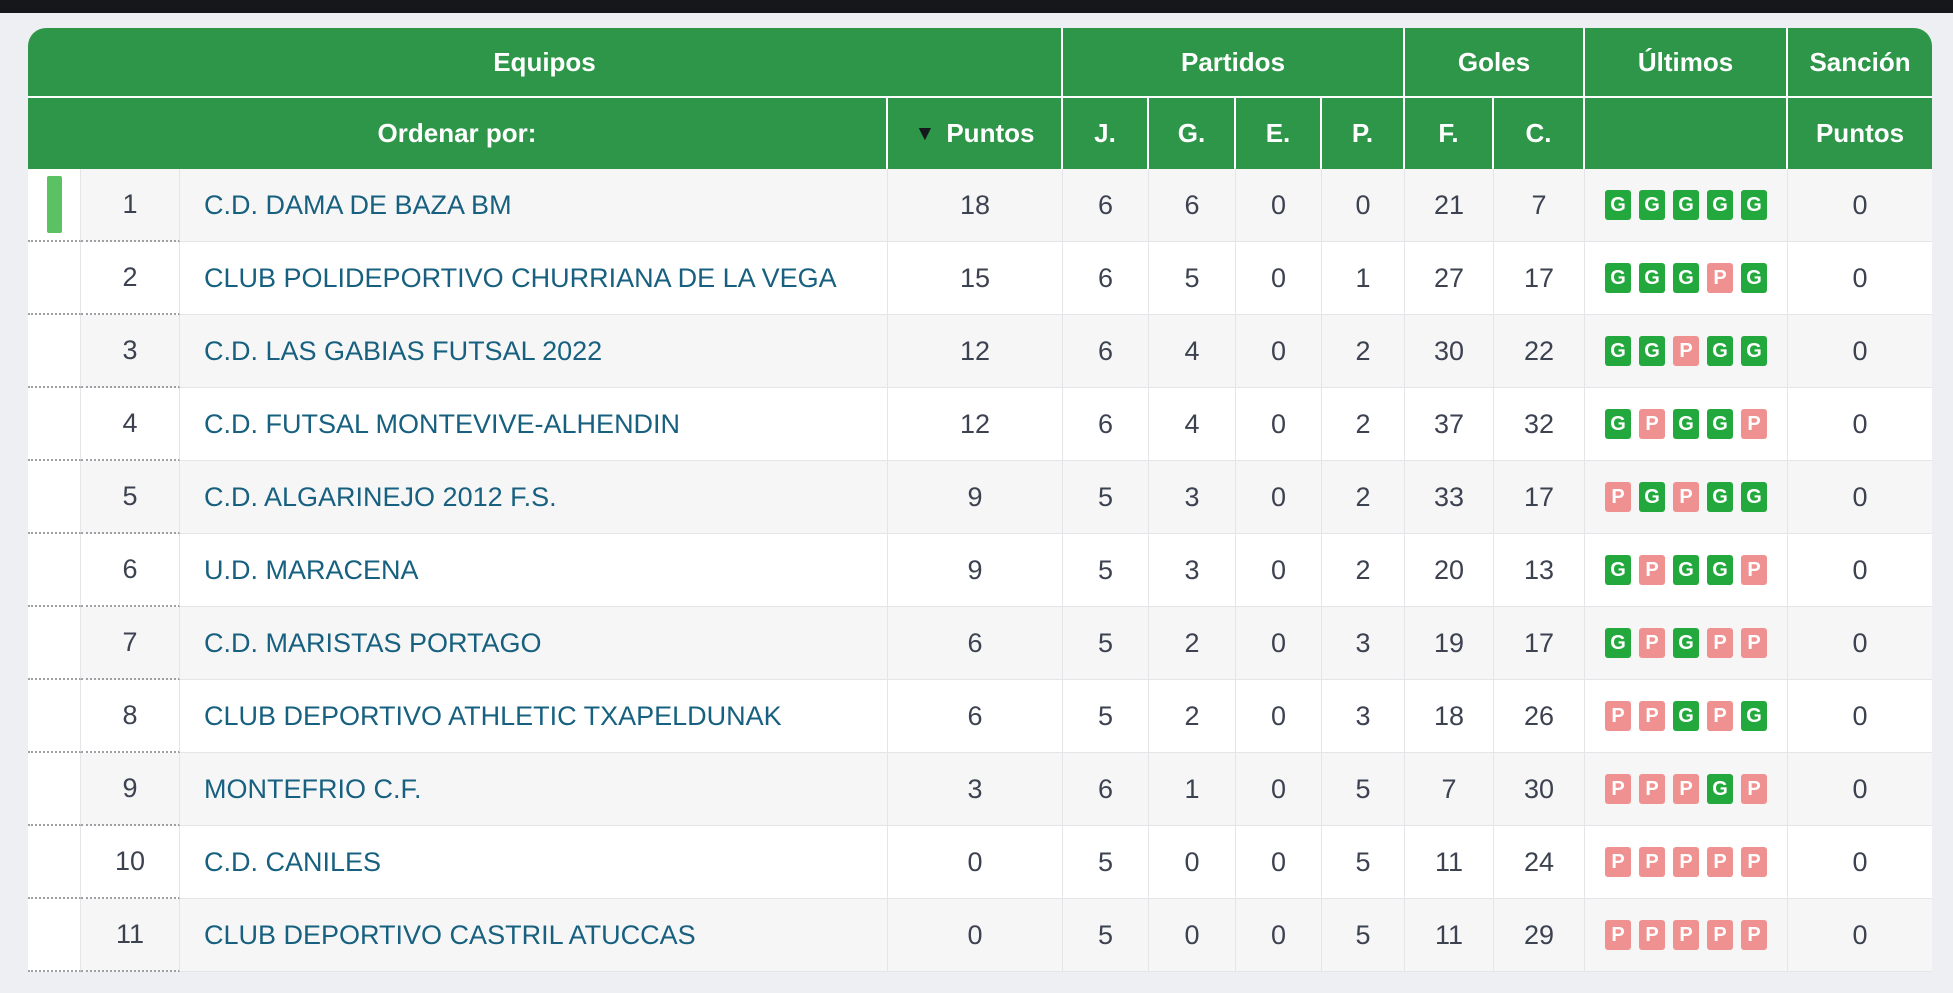 Image resolution: width=1953 pixels, height=993 pixels. I want to click on team-link: U.D. MARACENA, so click(311, 569).